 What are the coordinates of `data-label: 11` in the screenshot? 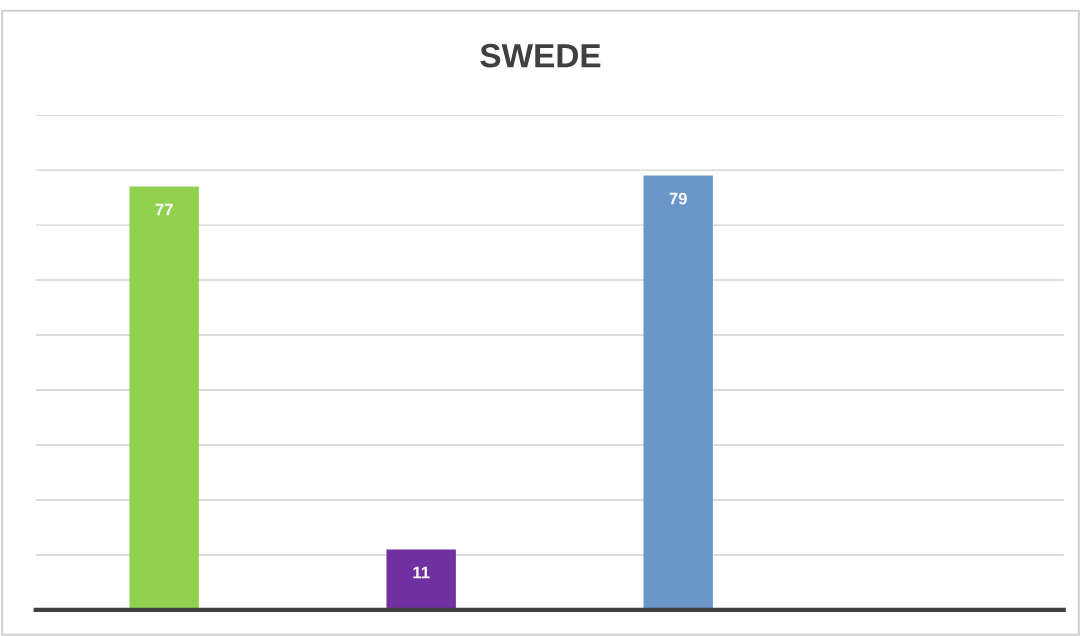 It's located at (421, 572).